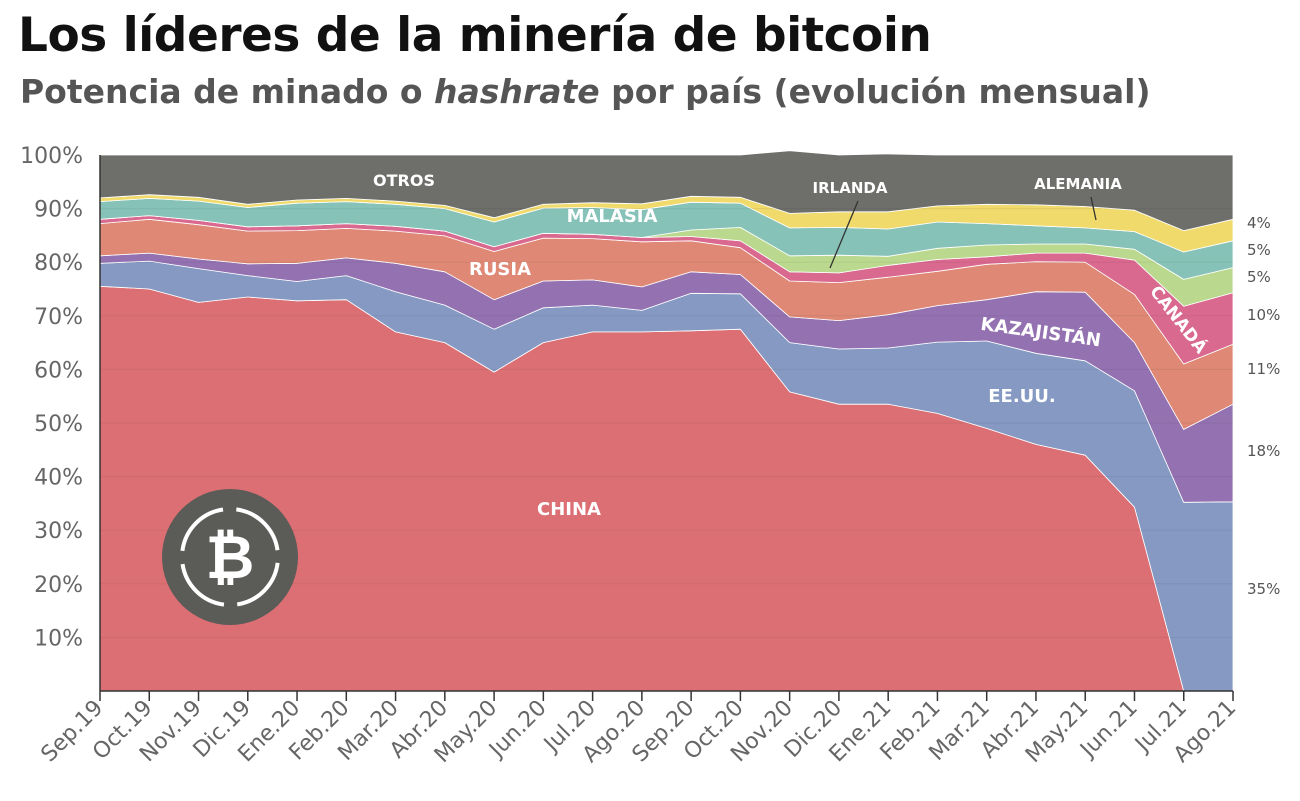 The image size is (1300, 801). Describe the element at coordinates (500, 269) in the screenshot. I see `label-rusia: RUSIA` at that location.